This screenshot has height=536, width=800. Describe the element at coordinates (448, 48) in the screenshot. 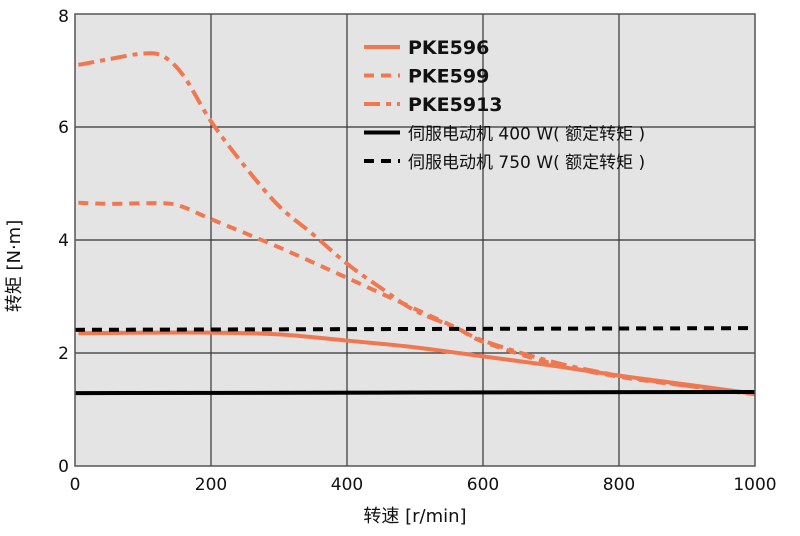

I see `legend-label-0: PKE596` at that location.